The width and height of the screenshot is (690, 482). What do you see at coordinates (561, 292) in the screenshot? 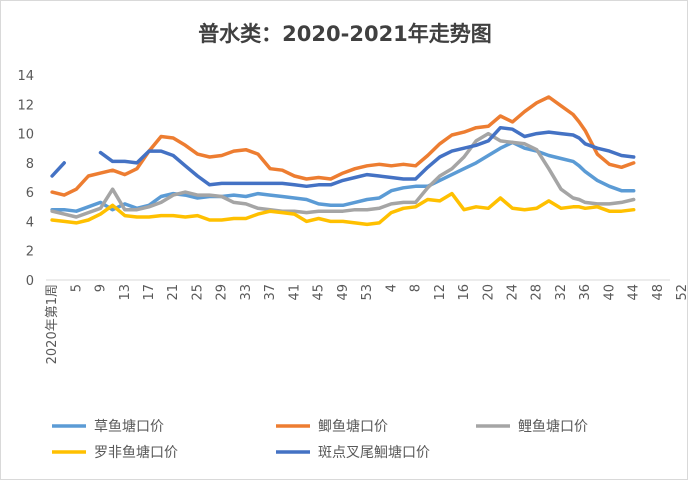
I see `x-tick-label: 32` at bounding box center [561, 292].